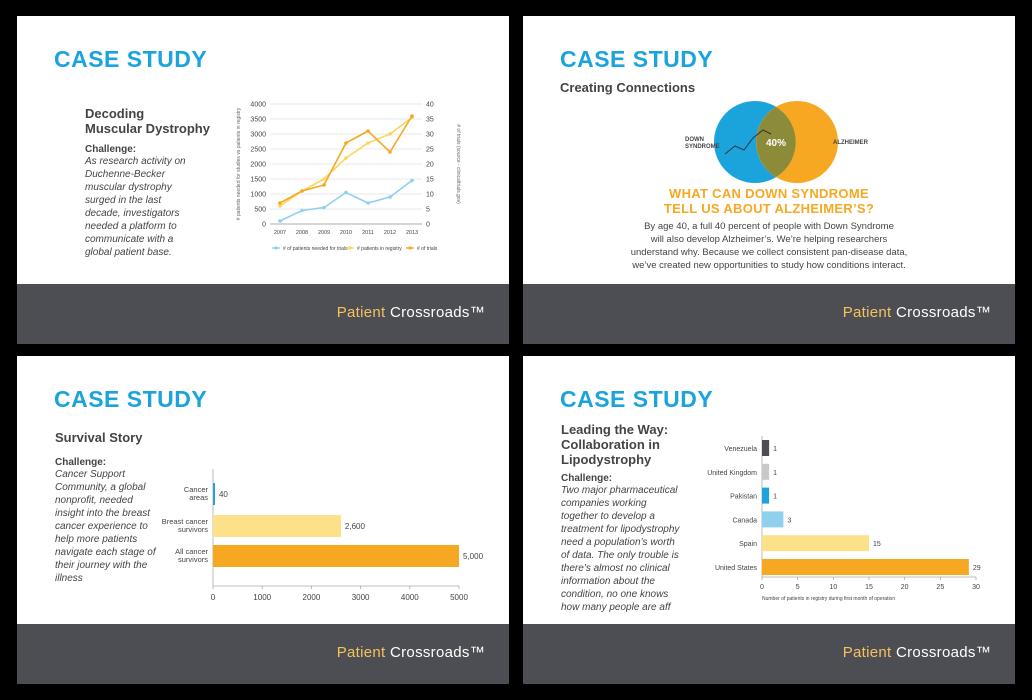  I want to click on challenge-line: nonprofit, needed, so click(94, 500).